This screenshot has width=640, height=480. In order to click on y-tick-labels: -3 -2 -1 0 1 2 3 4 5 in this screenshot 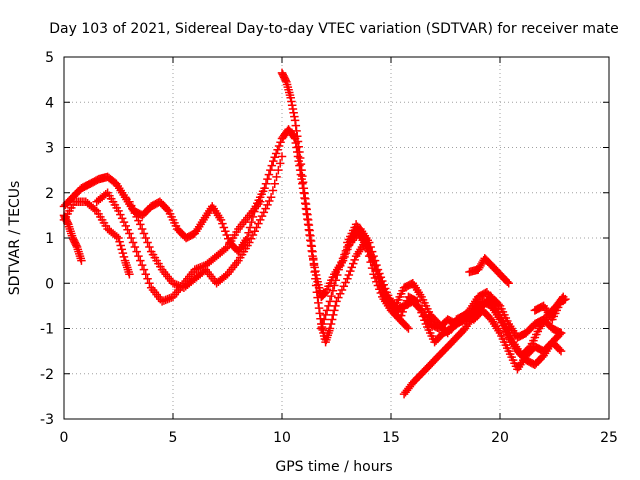, I will do `click(47, 239)`.